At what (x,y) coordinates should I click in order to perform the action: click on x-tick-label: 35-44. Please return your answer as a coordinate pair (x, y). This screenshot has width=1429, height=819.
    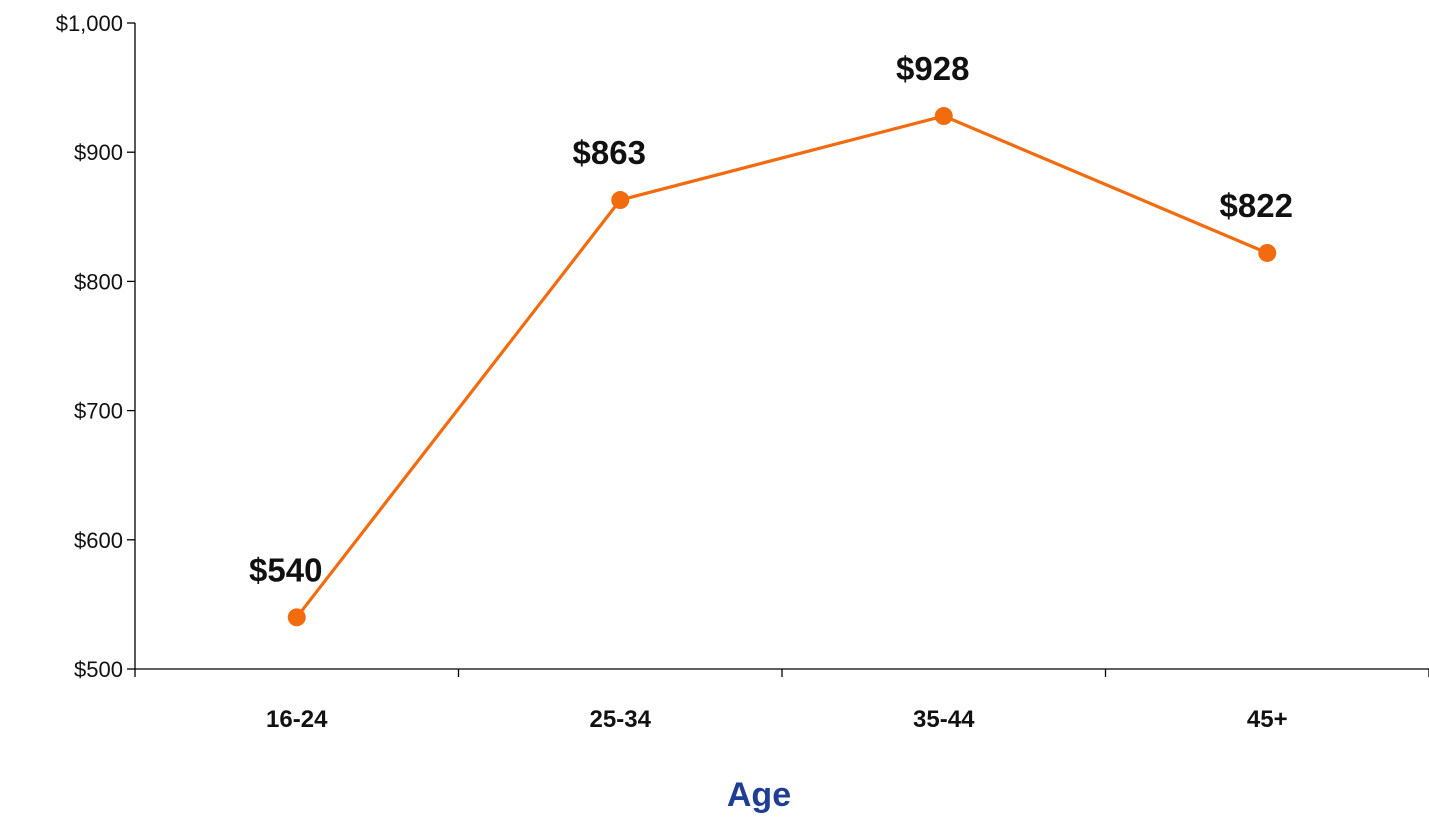
    Looking at the image, I should click on (944, 719).